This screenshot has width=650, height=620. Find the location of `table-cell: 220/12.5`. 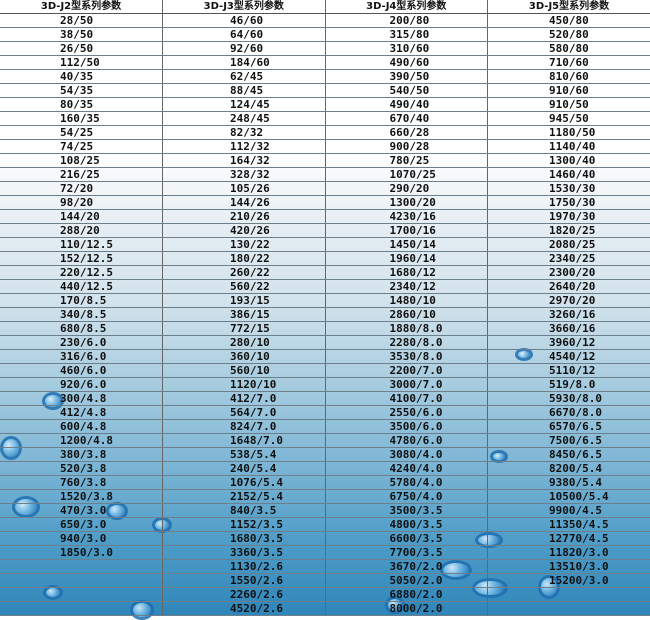

table-cell: 220/12.5 is located at coordinates (81, 273).